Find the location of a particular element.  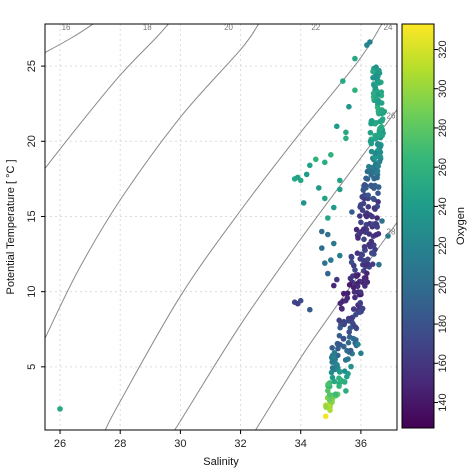

colorbar-tick-label: 240 is located at coordinates (443, 206).